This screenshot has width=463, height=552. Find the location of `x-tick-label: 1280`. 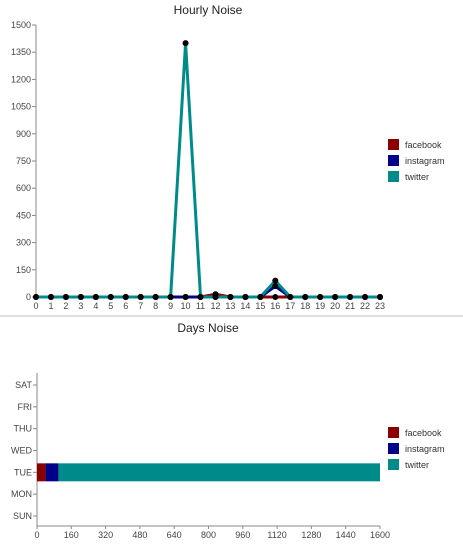

x-tick-label: 1280 is located at coordinates (311, 535).